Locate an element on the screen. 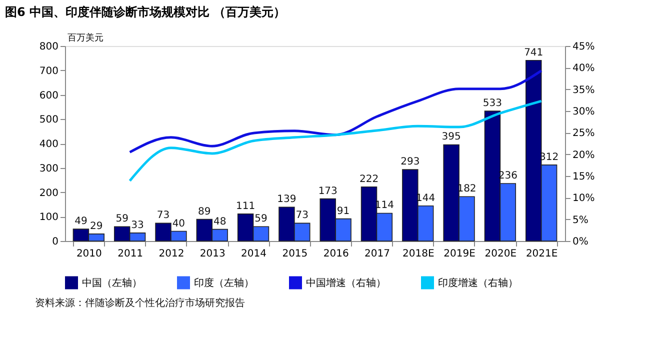 This screenshot has height=345, width=662. data-label: 48 is located at coordinates (219, 222).